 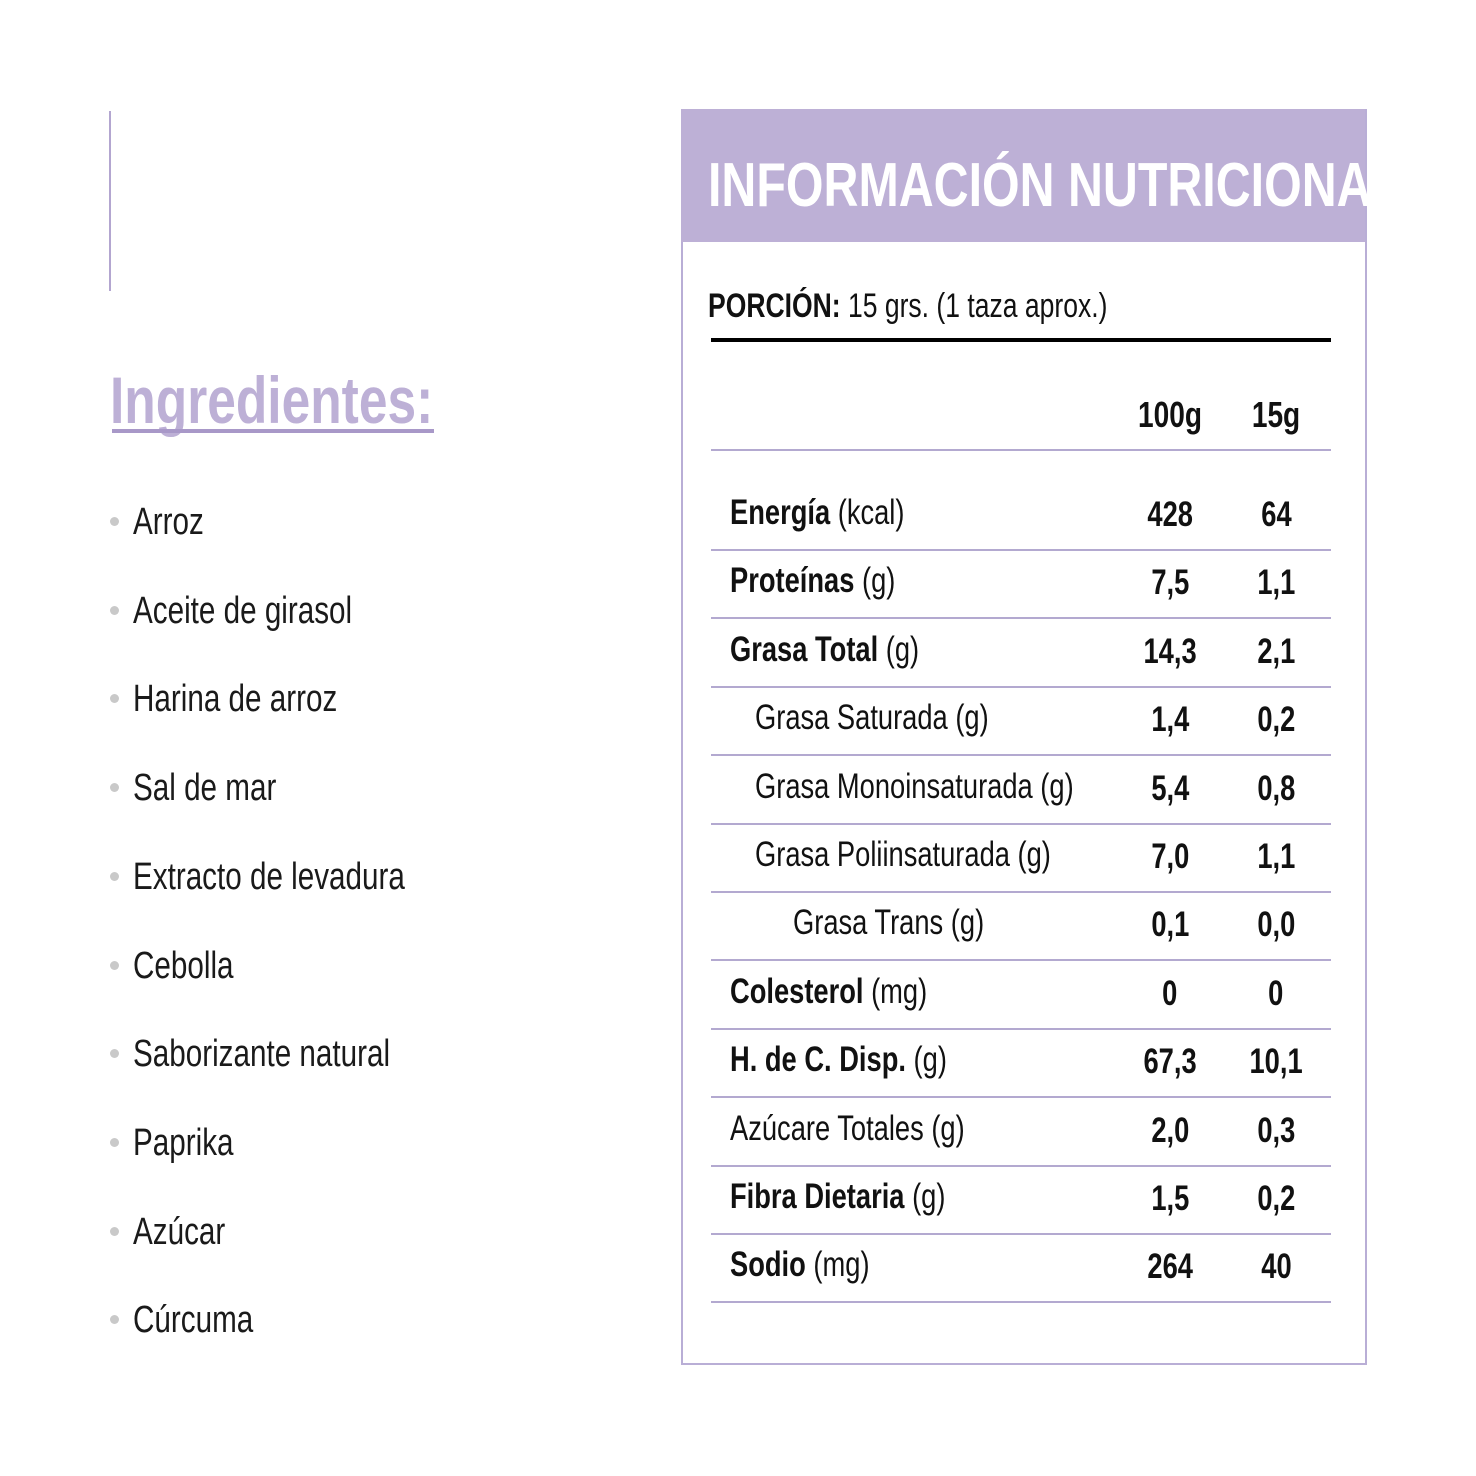 I want to click on value-100g: 0, so click(x=1170, y=994).